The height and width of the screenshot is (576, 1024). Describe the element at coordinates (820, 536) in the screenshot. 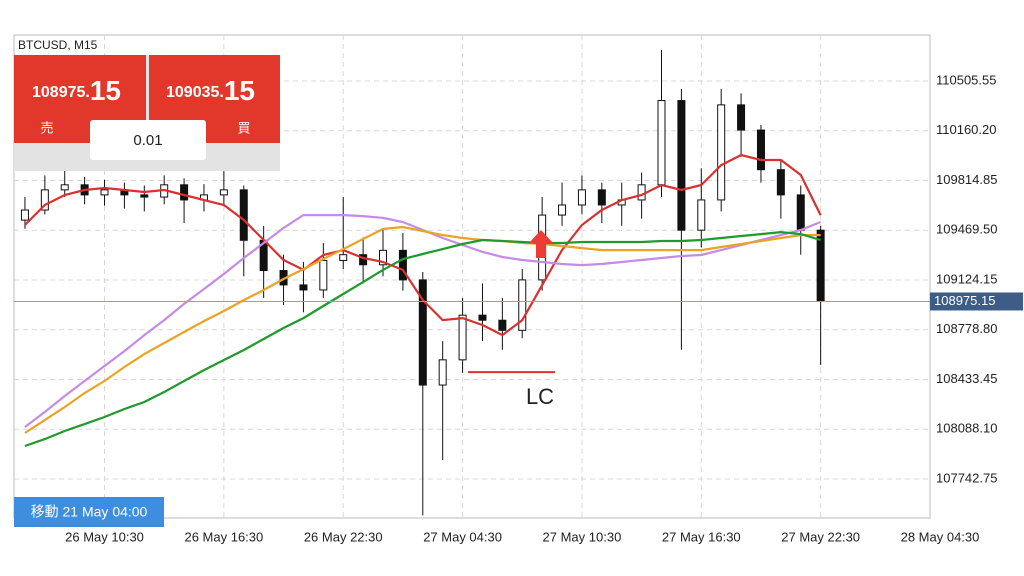

I see `x-tick-label: 27 May 22:30` at that location.